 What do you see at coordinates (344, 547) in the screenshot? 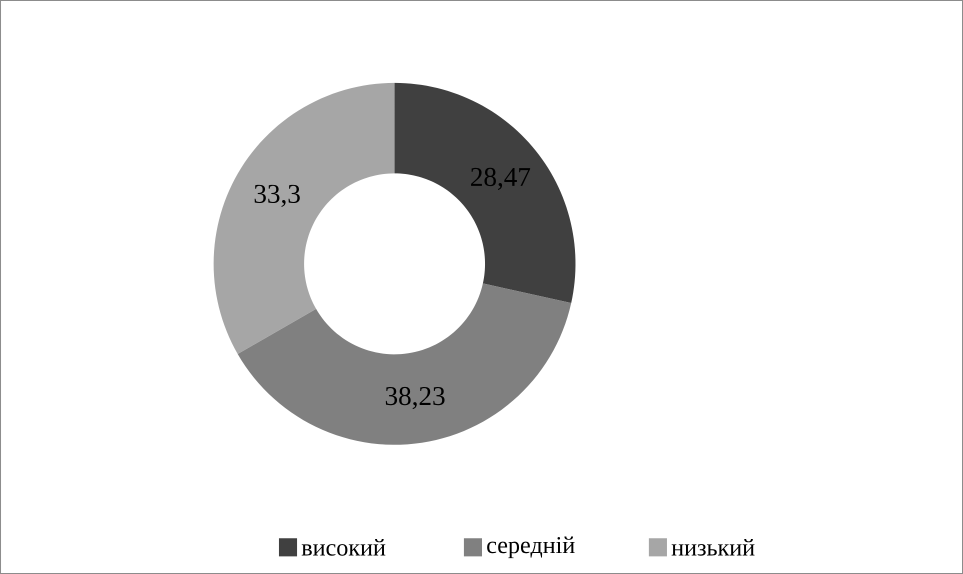
I see `legend-label: високий` at bounding box center [344, 547].